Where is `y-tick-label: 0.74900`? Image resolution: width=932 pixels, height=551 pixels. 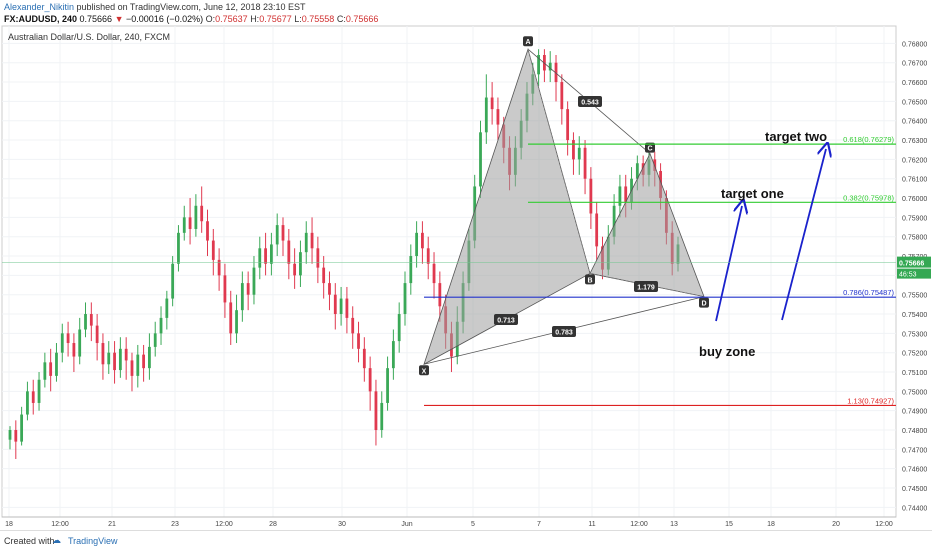 y-tick-label: 0.74900 is located at coordinates (914, 412).